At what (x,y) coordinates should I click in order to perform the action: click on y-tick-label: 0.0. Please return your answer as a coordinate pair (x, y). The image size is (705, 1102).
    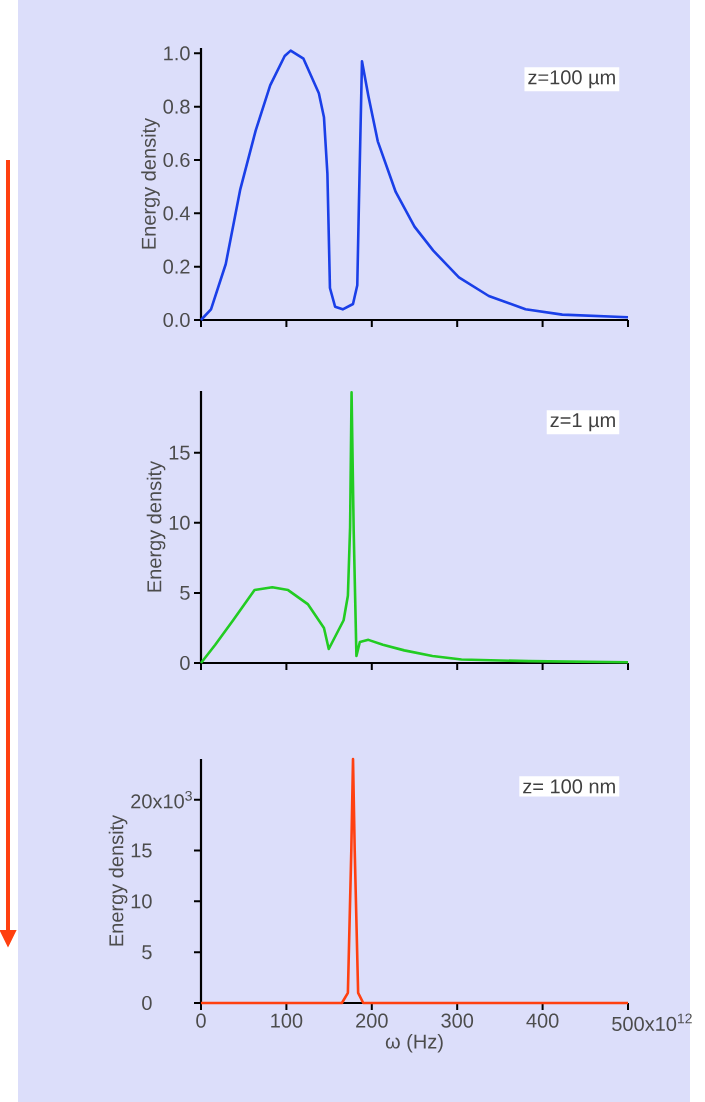
    Looking at the image, I should click on (176, 320).